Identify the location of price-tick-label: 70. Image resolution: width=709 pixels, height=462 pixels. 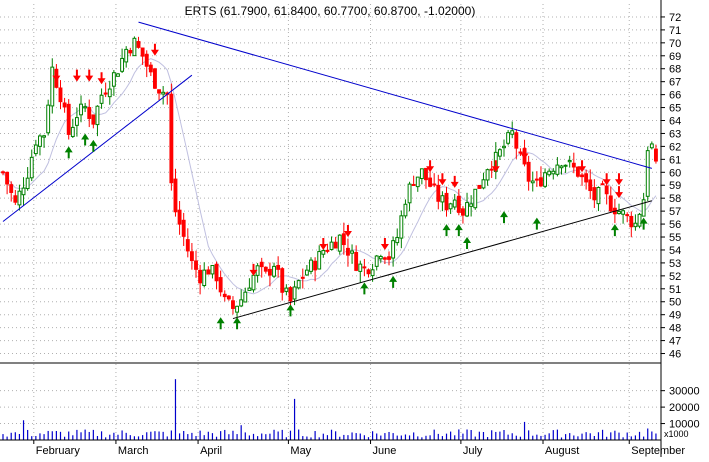
(675, 44).